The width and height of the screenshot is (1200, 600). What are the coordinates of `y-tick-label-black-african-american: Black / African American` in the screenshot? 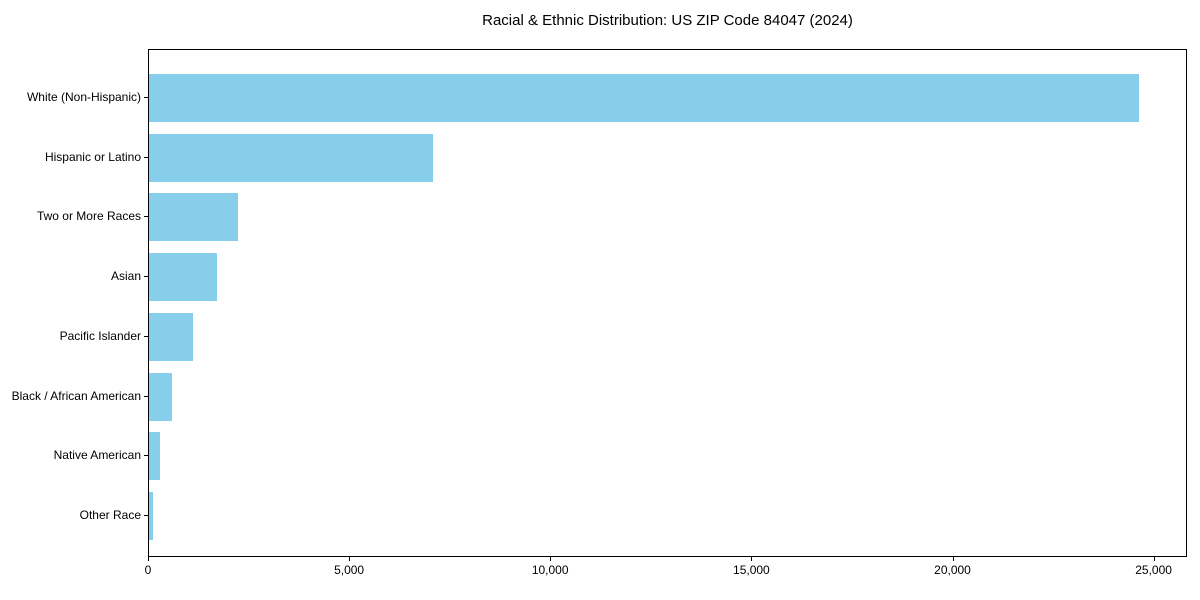 It's located at (76, 395).